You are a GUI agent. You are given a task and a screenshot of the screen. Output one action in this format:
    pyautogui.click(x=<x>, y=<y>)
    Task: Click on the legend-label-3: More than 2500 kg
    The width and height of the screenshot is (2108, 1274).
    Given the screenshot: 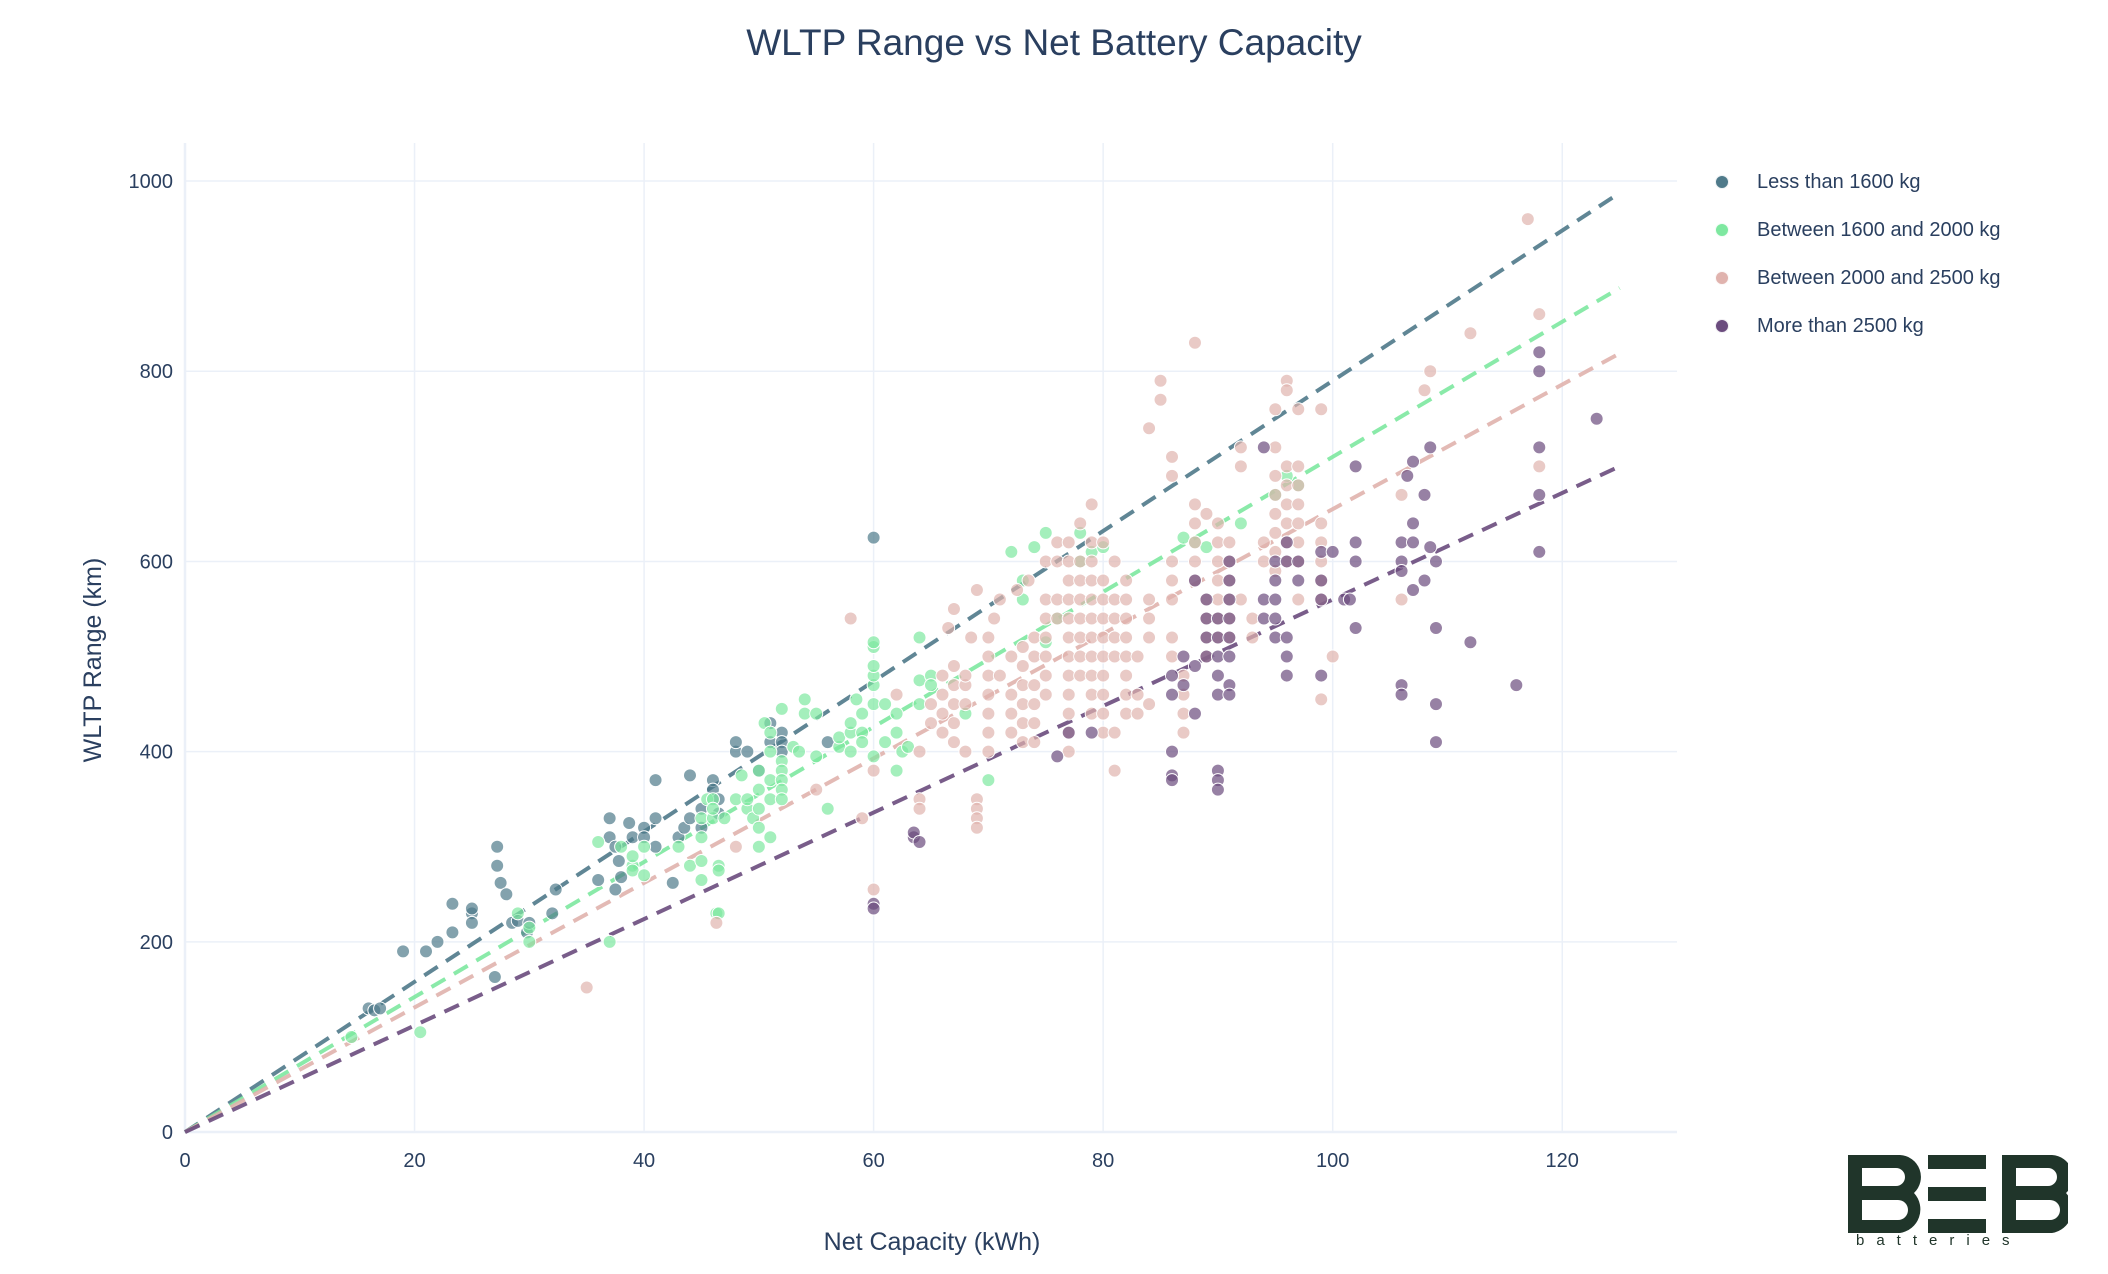 What is the action you would take?
    pyautogui.click(x=1840, y=325)
    